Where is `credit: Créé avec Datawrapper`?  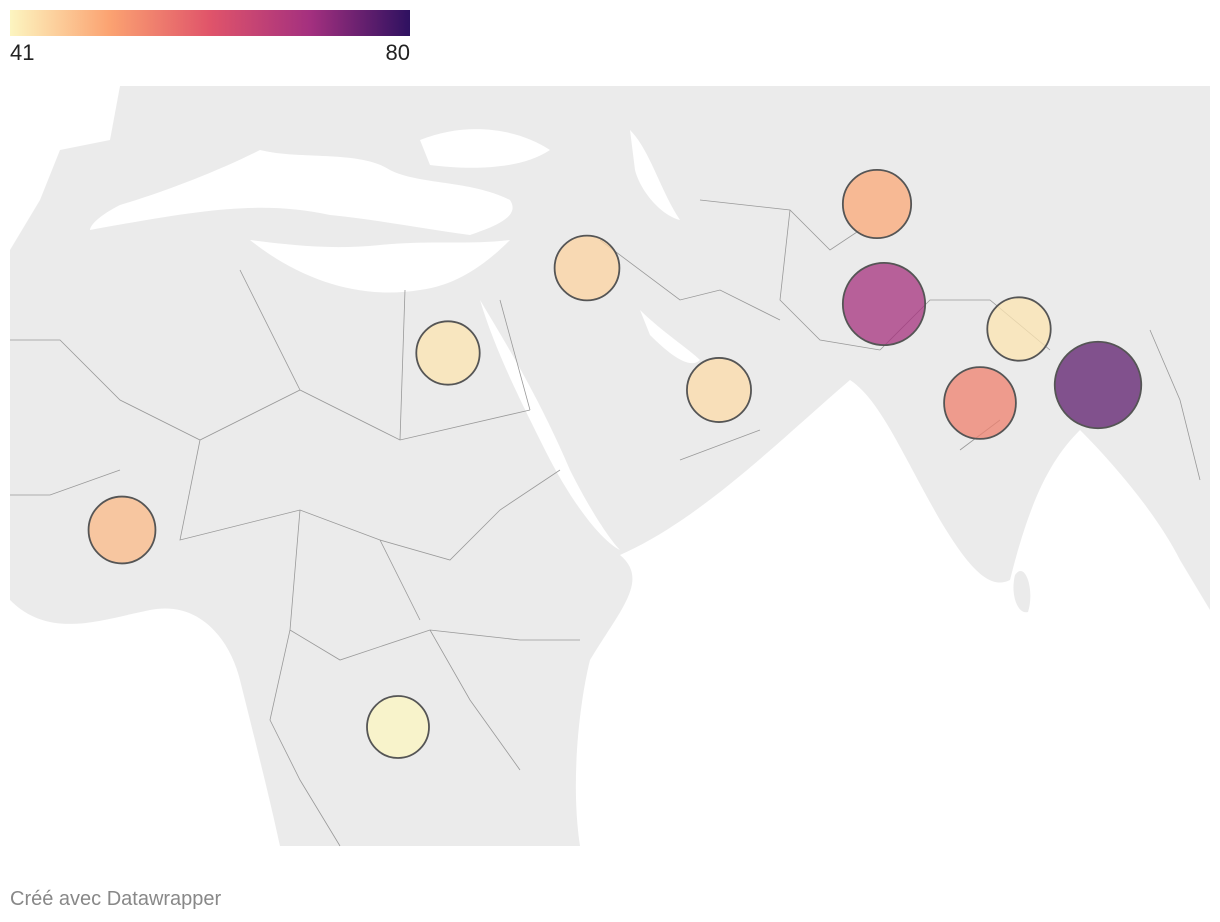
credit: Créé avec Datawrapper is located at coordinates (116, 899).